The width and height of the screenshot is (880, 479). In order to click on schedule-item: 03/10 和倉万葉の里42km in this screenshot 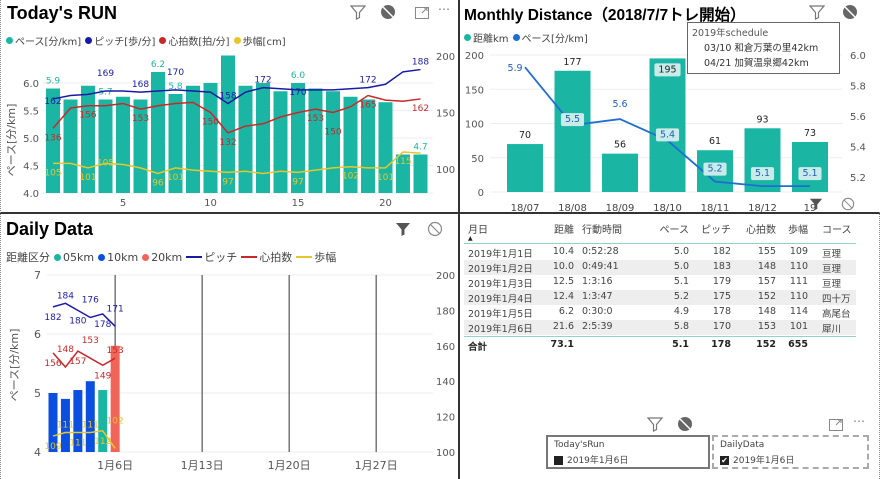, I will do `click(761, 48)`.